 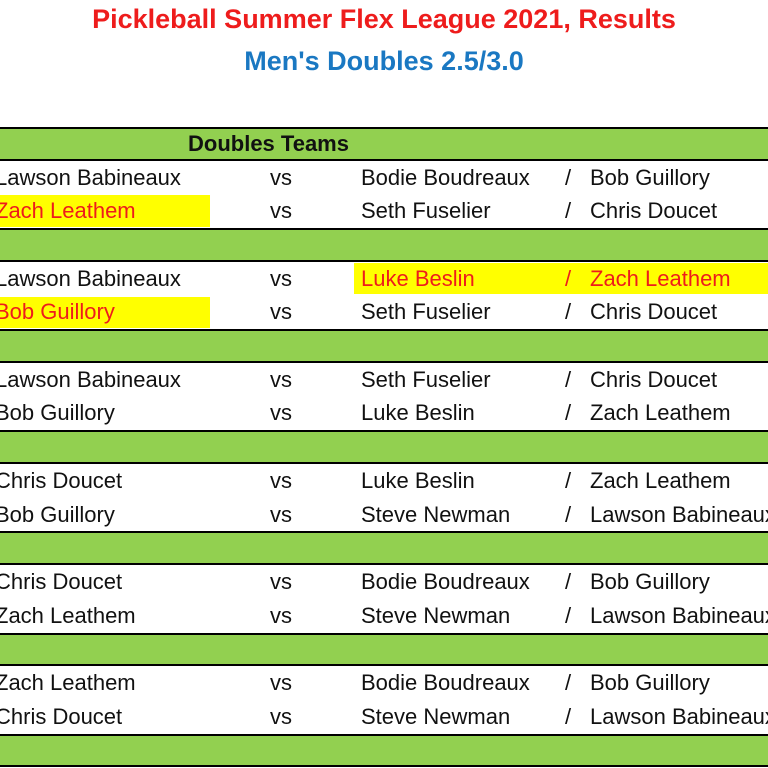 I want to click on match-row: Bob Guillory vs Luke Beslin / Zach Leathem, so click(x=384, y=414).